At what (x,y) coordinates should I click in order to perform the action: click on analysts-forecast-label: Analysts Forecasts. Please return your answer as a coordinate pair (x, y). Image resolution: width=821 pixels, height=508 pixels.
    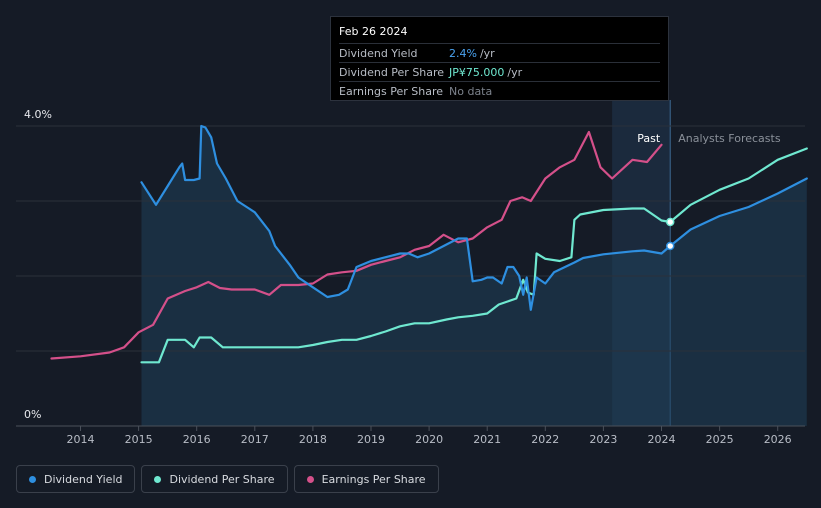
    Looking at the image, I should click on (729, 138).